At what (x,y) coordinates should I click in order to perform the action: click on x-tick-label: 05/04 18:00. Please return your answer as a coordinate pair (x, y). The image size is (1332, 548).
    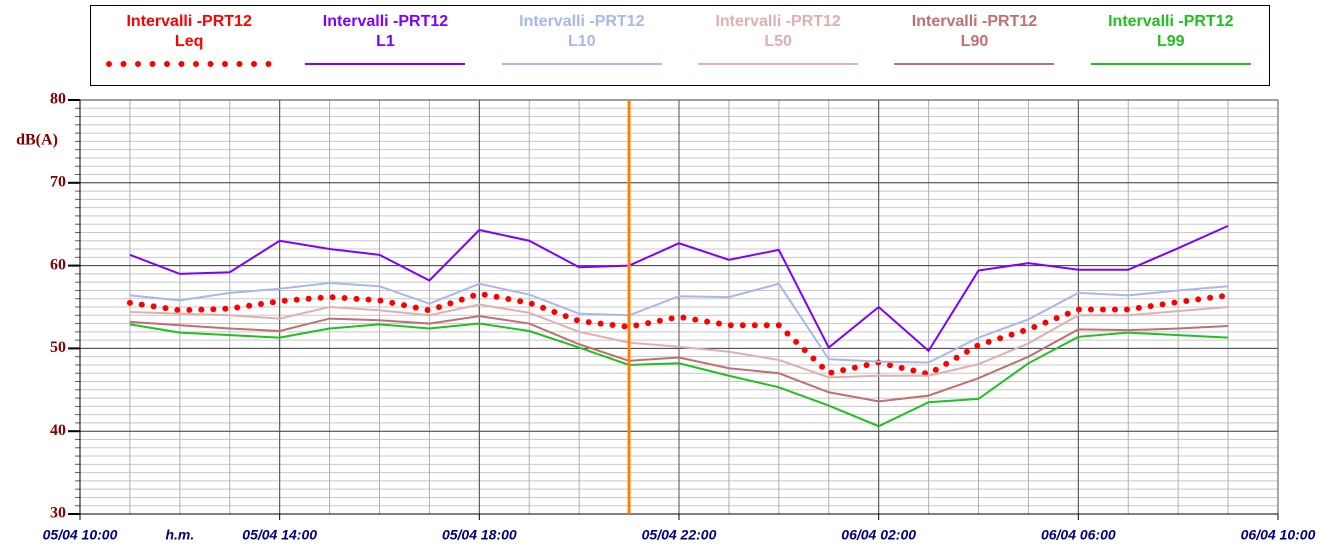
    Looking at the image, I should click on (479, 535).